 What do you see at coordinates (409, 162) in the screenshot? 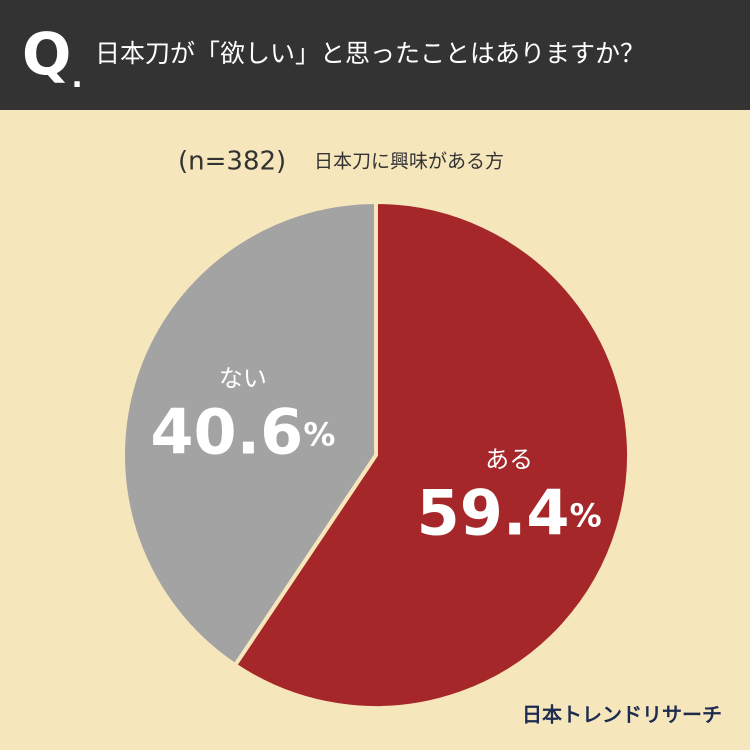
I see `subtitle: 日本刀に興味がある方` at bounding box center [409, 162].